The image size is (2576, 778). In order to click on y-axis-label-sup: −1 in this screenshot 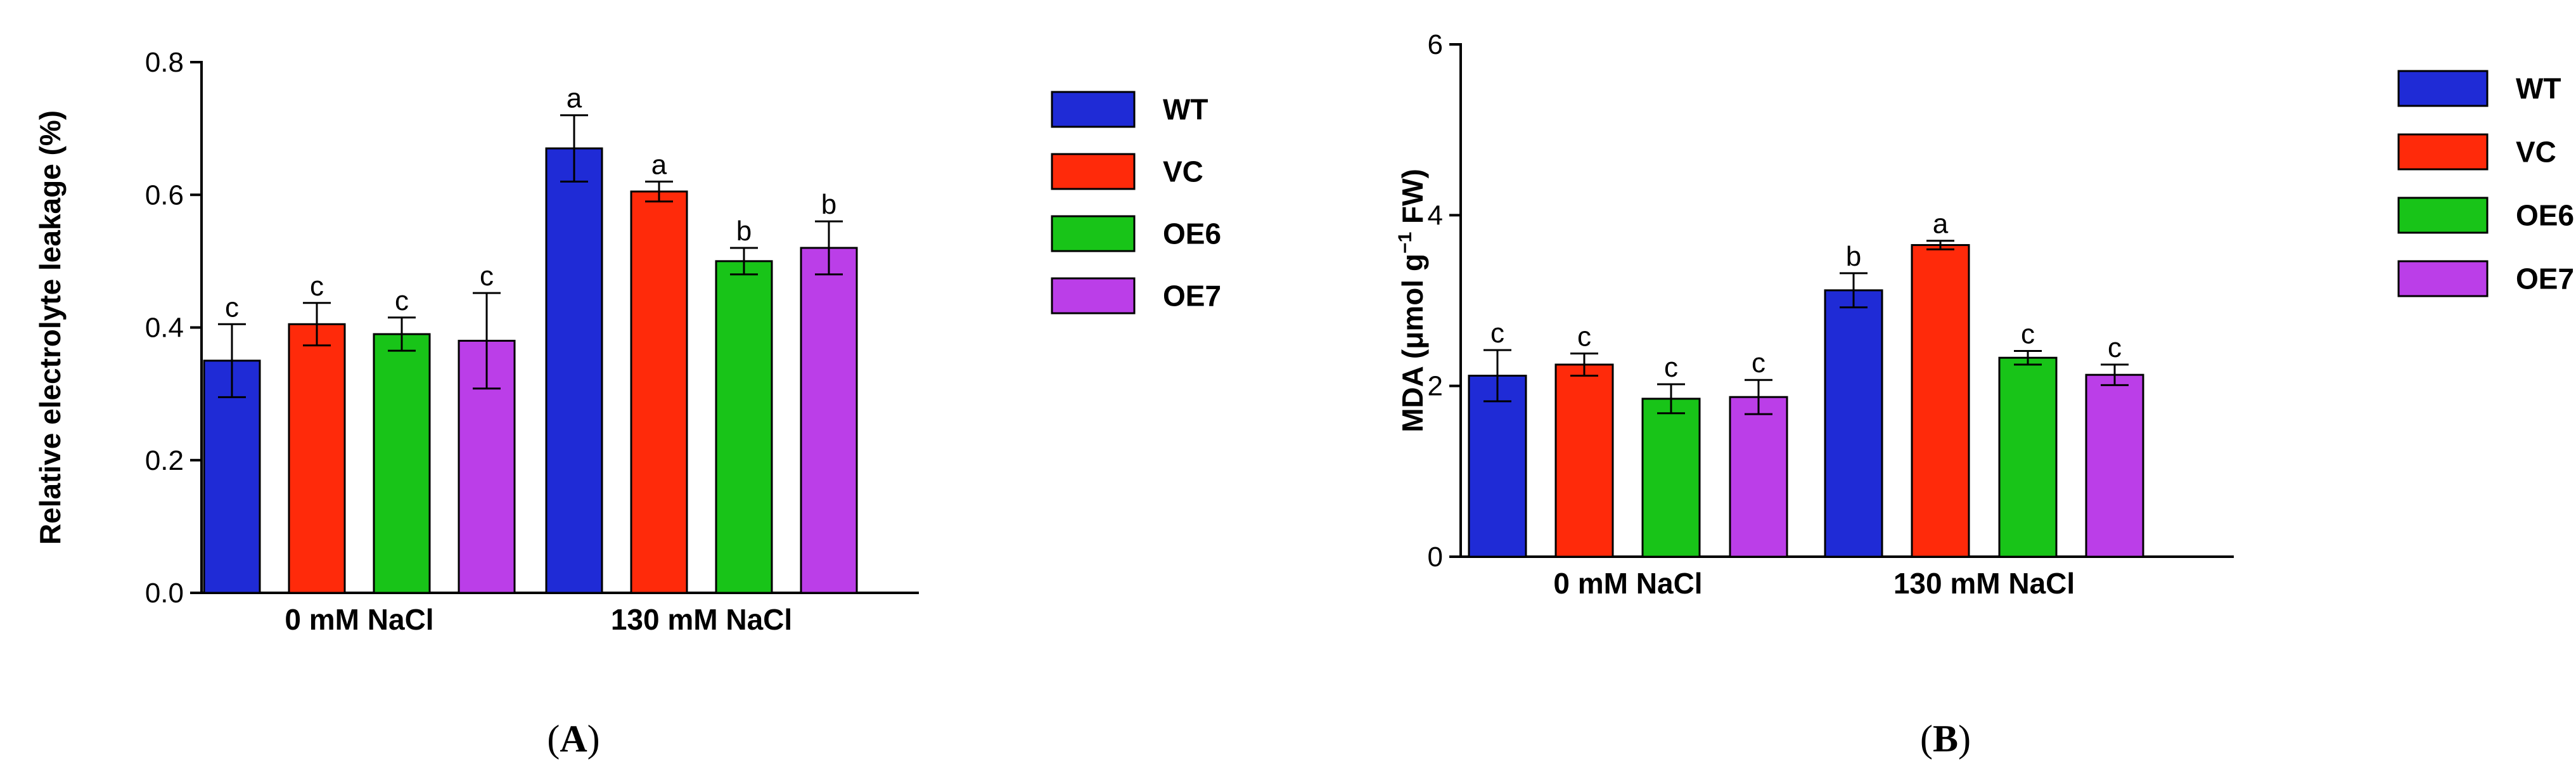, I will do `click(1405, 243)`.